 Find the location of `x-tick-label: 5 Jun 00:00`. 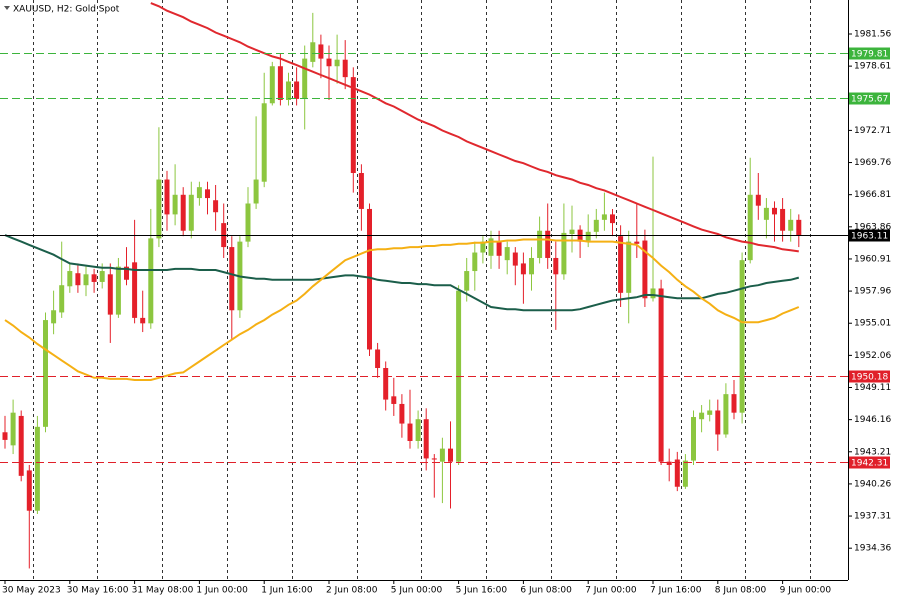

x-tick-label: 5 Jun 00:00 is located at coordinates (417, 591).